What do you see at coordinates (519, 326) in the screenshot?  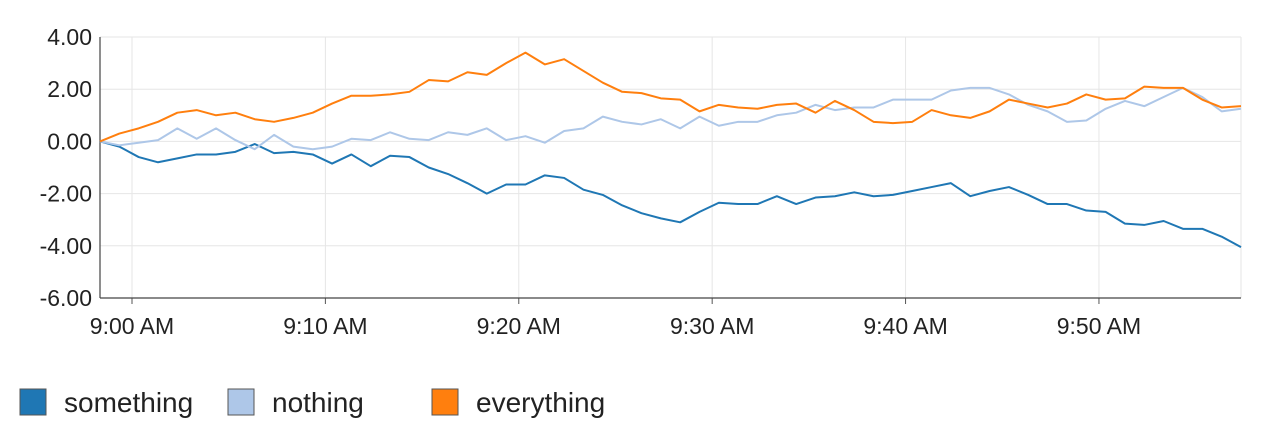 I see `x-tick-label: 9:20 AM` at bounding box center [519, 326].